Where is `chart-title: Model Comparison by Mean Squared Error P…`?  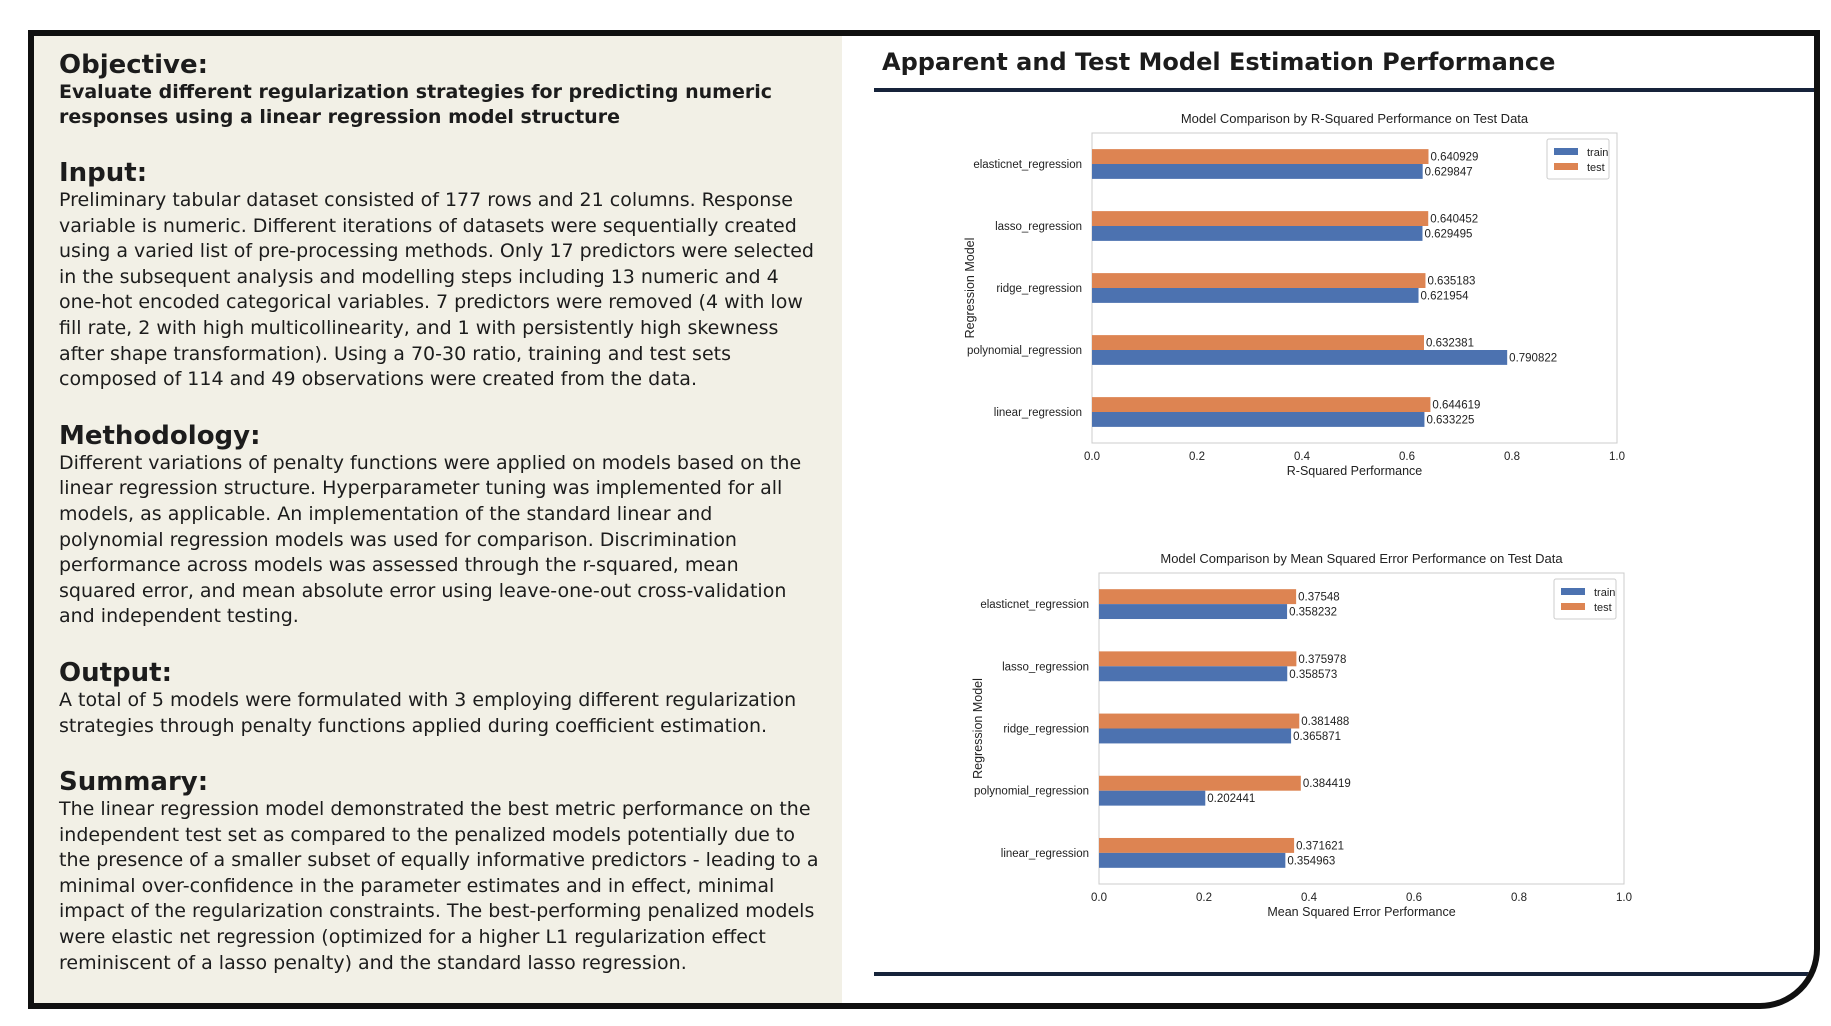
chart-title: Model Comparison by Mean Squared Error P… is located at coordinates (1361, 558).